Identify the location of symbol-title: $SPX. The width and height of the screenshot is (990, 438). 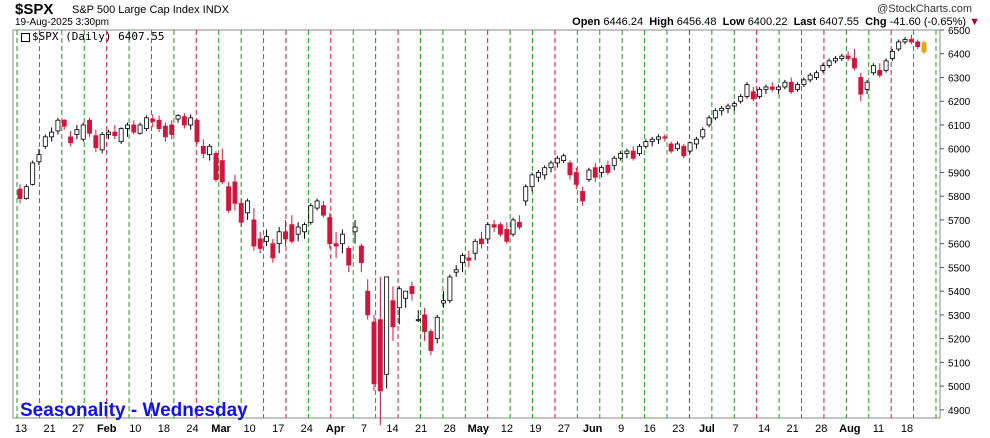
(34, 9).